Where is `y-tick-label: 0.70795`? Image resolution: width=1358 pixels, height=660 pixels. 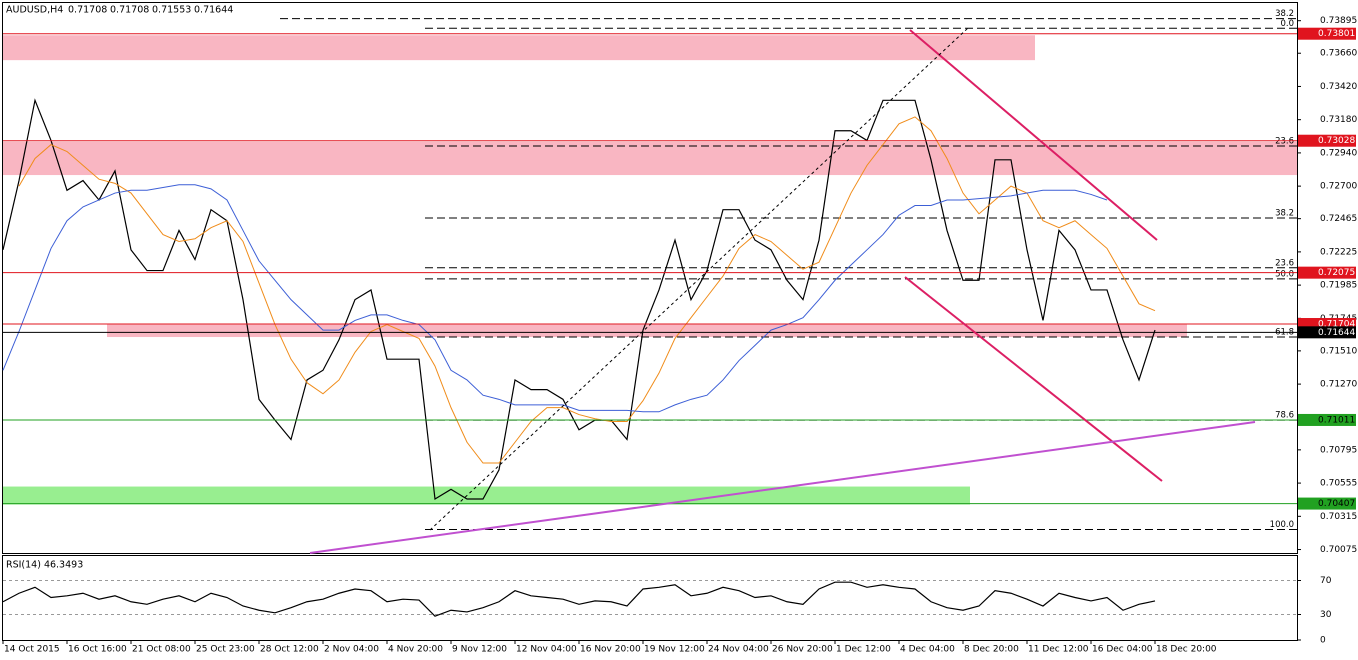 y-tick-label: 0.70795 is located at coordinates (1338, 450).